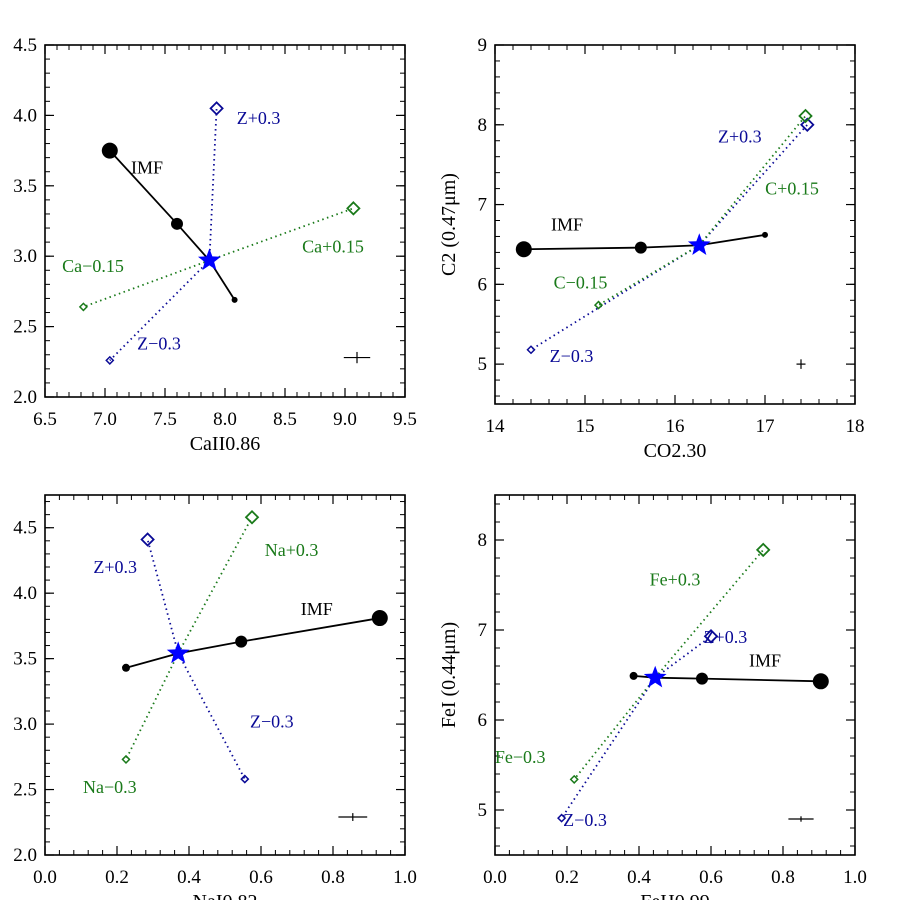 This screenshot has height=900, width=900. I want to click on x-tick-label: 9.5, so click(405, 419).